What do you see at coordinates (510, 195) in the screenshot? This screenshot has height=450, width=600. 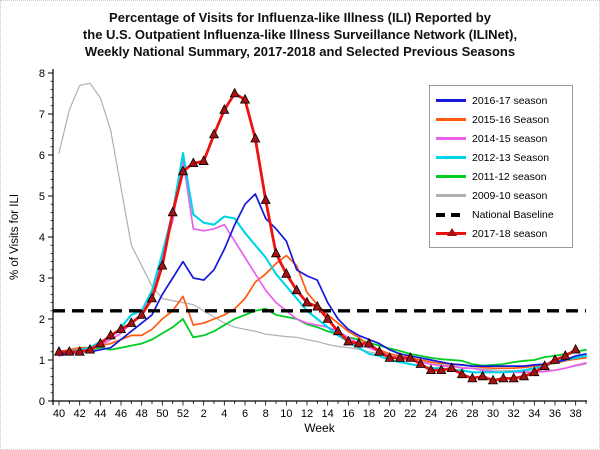 I see `legend-label-2009-10: 2009-10 season` at bounding box center [510, 195].